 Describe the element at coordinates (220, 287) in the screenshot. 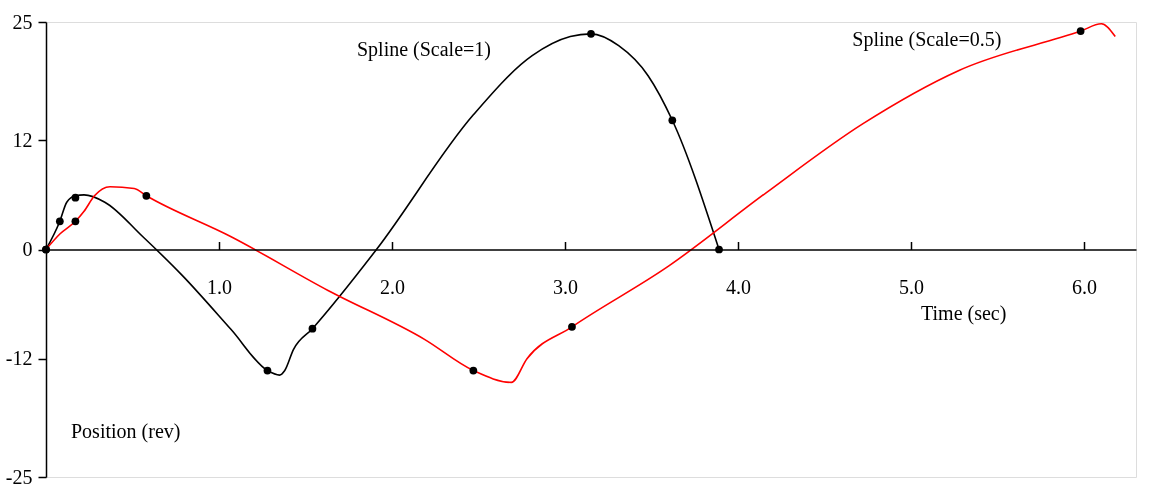

I see `x-tick-label: 1.0` at that location.